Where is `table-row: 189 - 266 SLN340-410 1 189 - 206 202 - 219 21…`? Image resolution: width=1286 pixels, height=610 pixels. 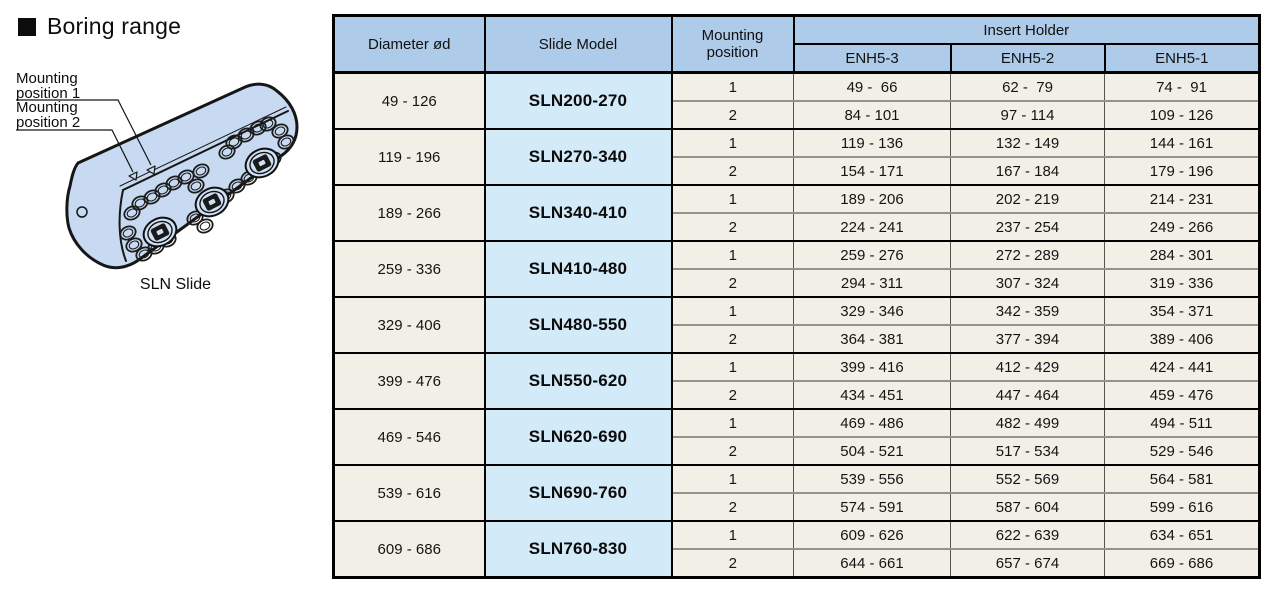
table-row: 189 - 266 SLN340-410 1 189 - 206 202 - 219 21… is located at coordinates (796, 212).